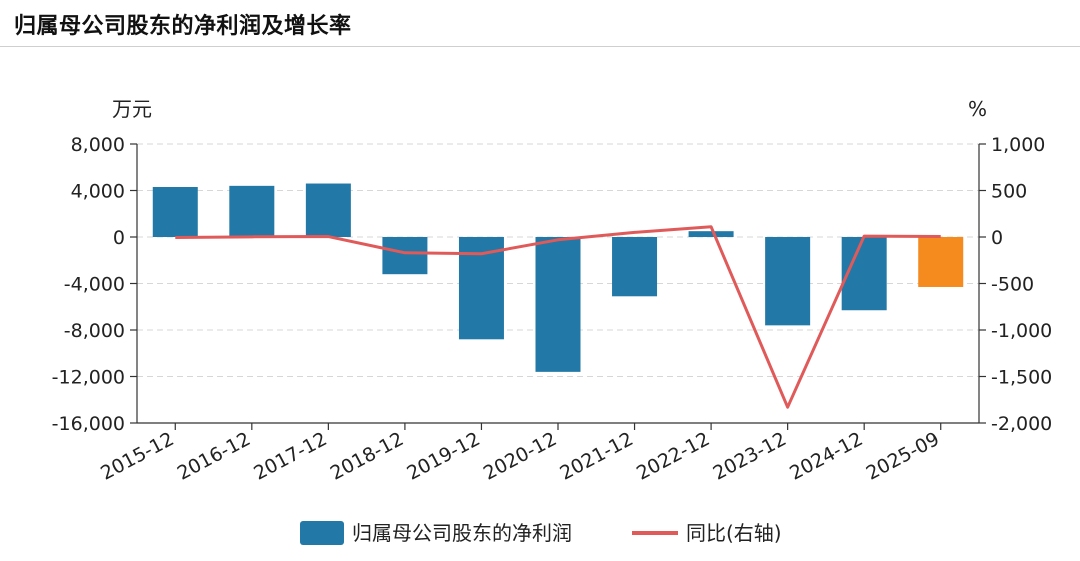  Describe the element at coordinates (98, 145) in the screenshot. I see `left-axis-tick-label: 8,000` at that location.